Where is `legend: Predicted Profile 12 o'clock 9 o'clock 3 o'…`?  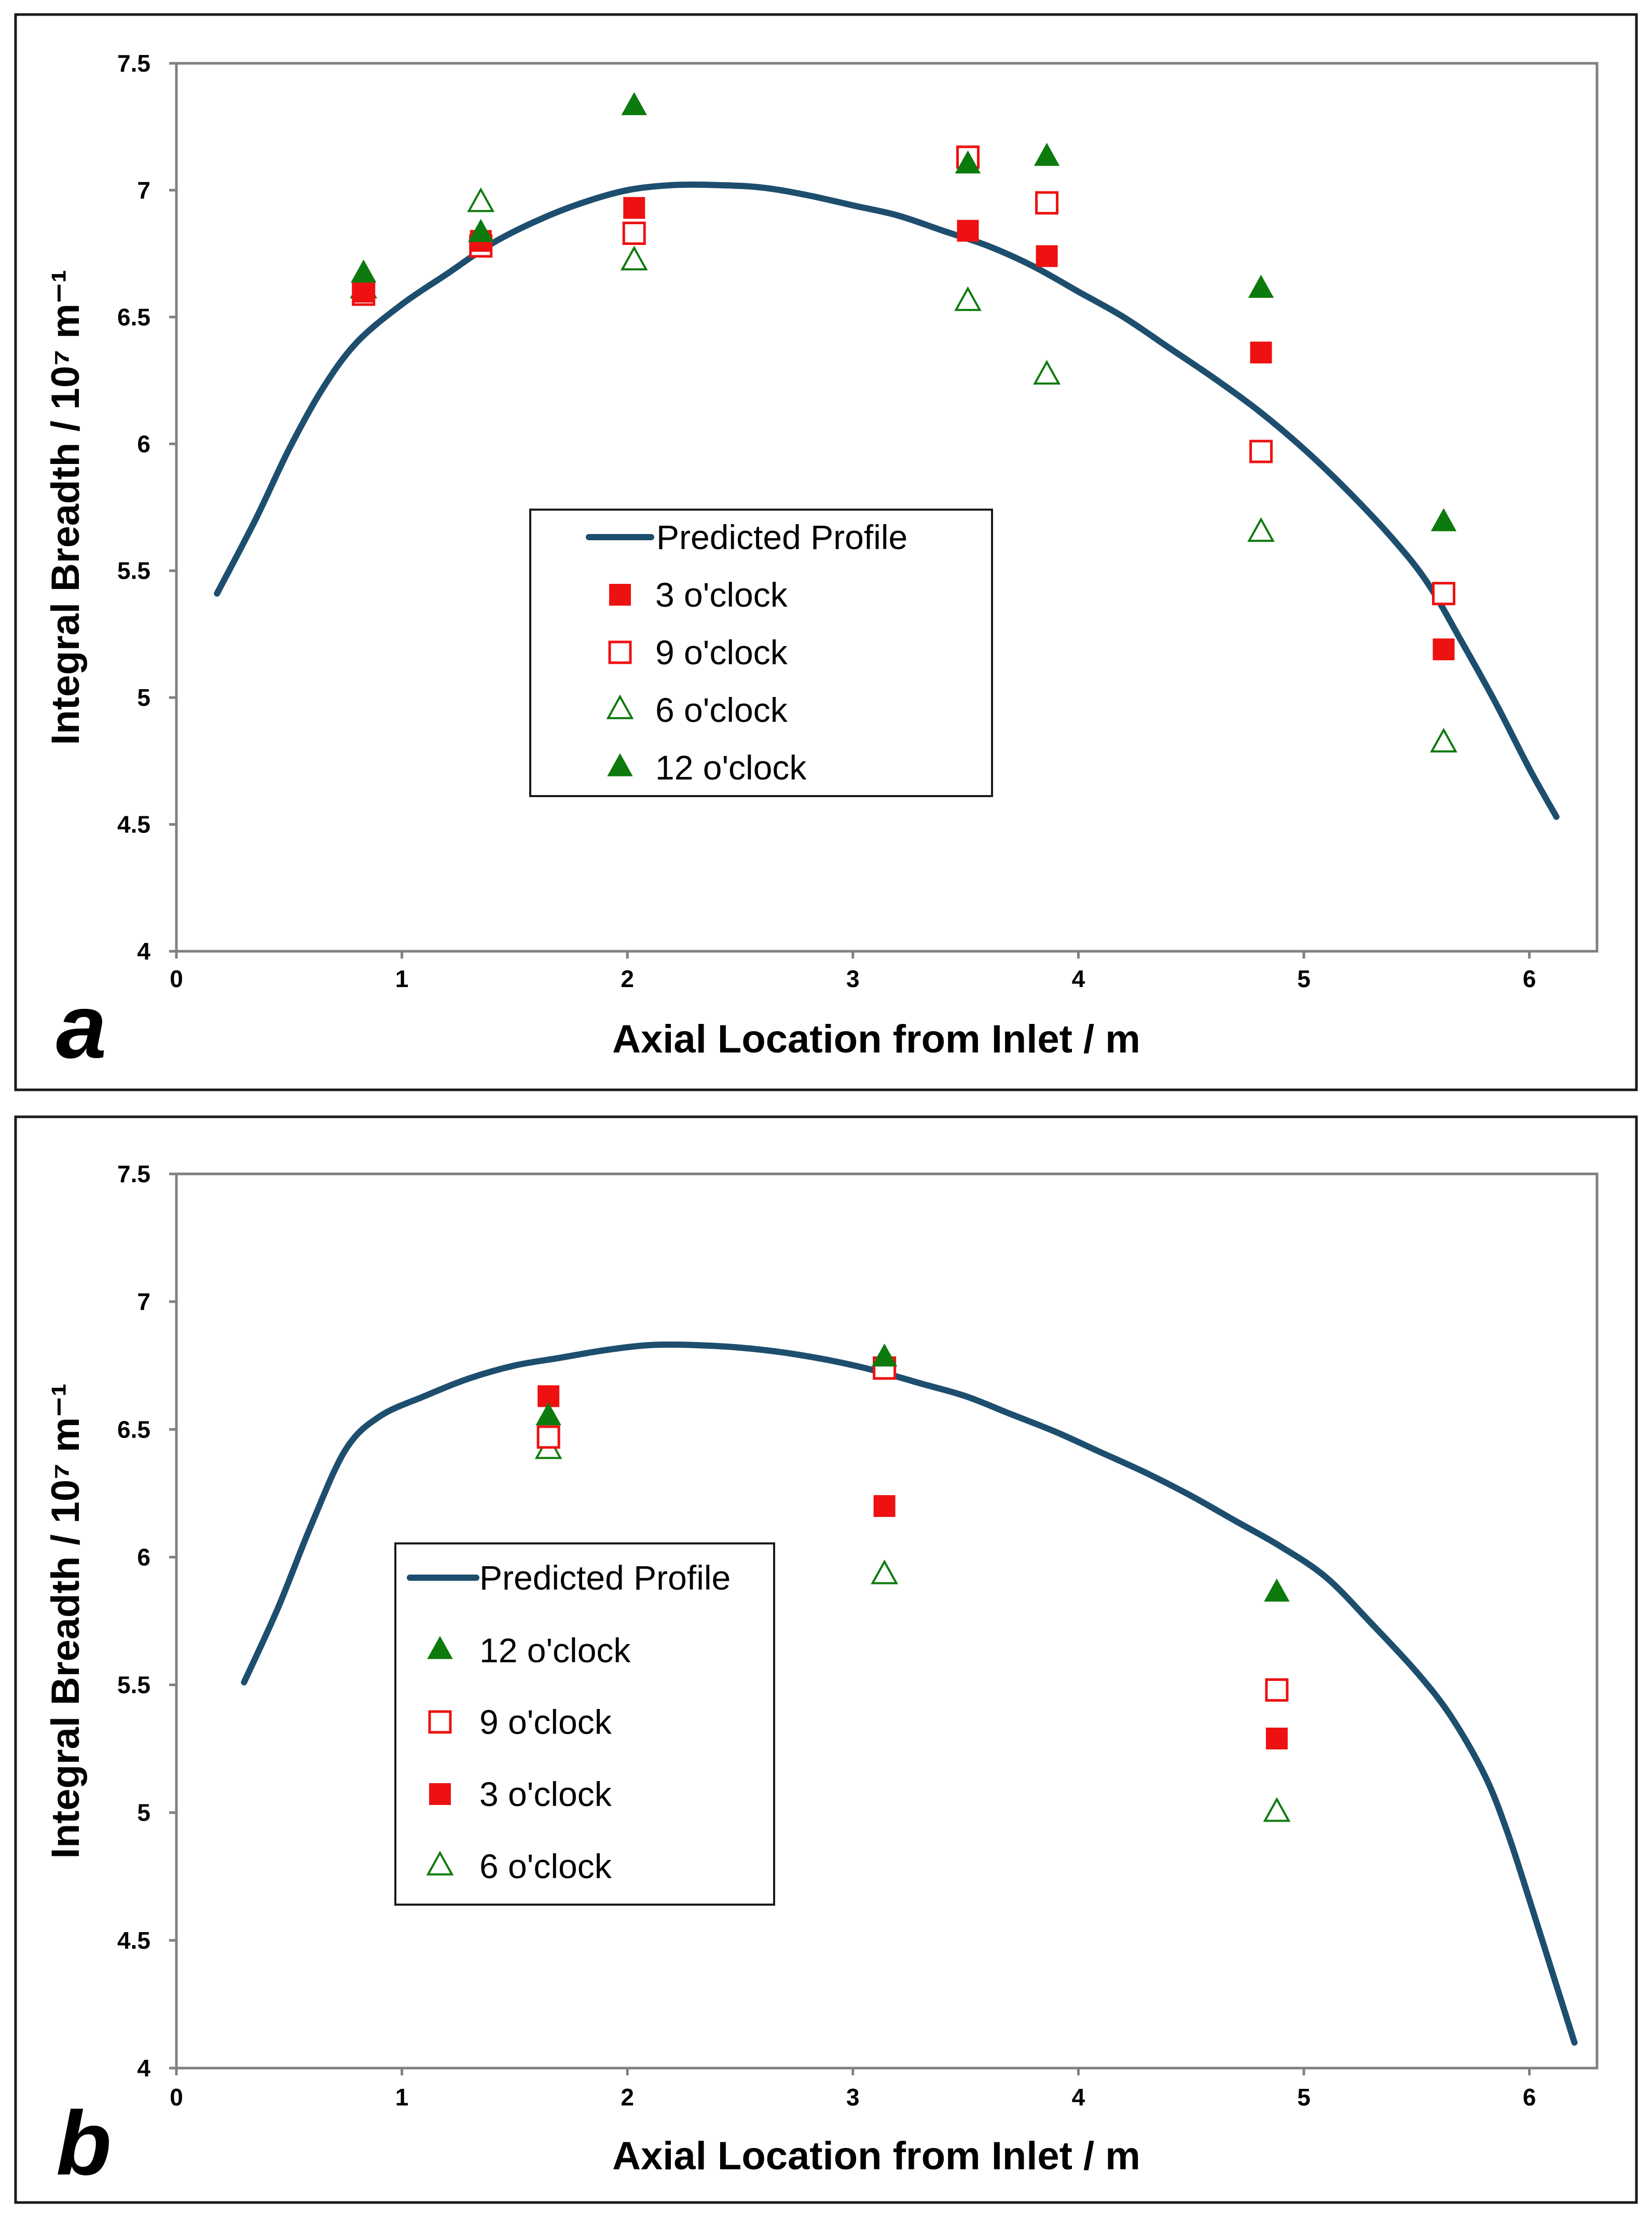
legend: Predicted Profile 12 o'clock 9 o'clock 3 o'… is located at coordinates (584, 1724).